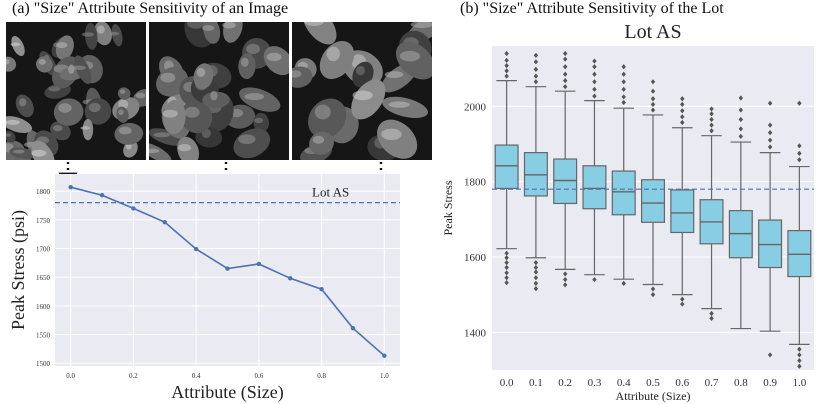 The width and height of the screenshot is (822, 404). What do you see at coordinates (43, 250) in the screenshot?
I see `y-tick-label: 1700` at bounding box center [43, 250].